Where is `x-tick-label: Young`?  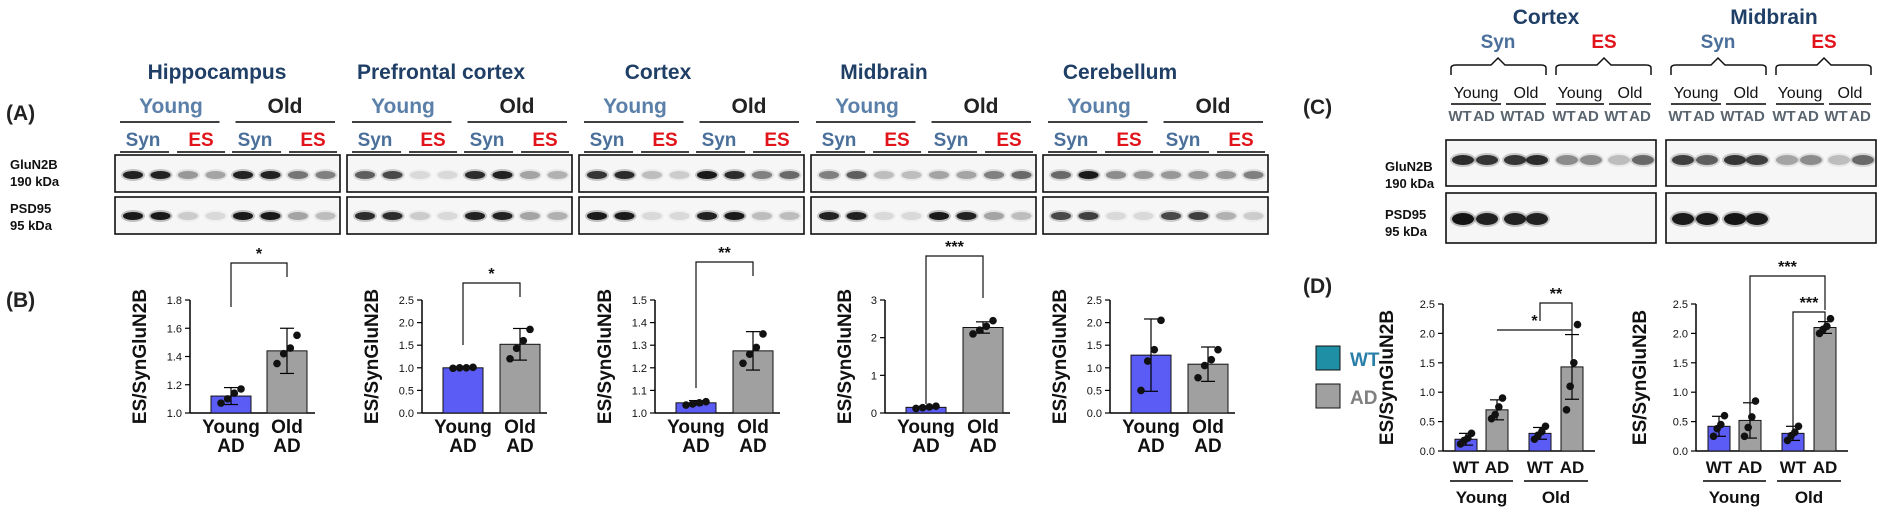
x-tick-label: Young is located at coordinates (696, 427).